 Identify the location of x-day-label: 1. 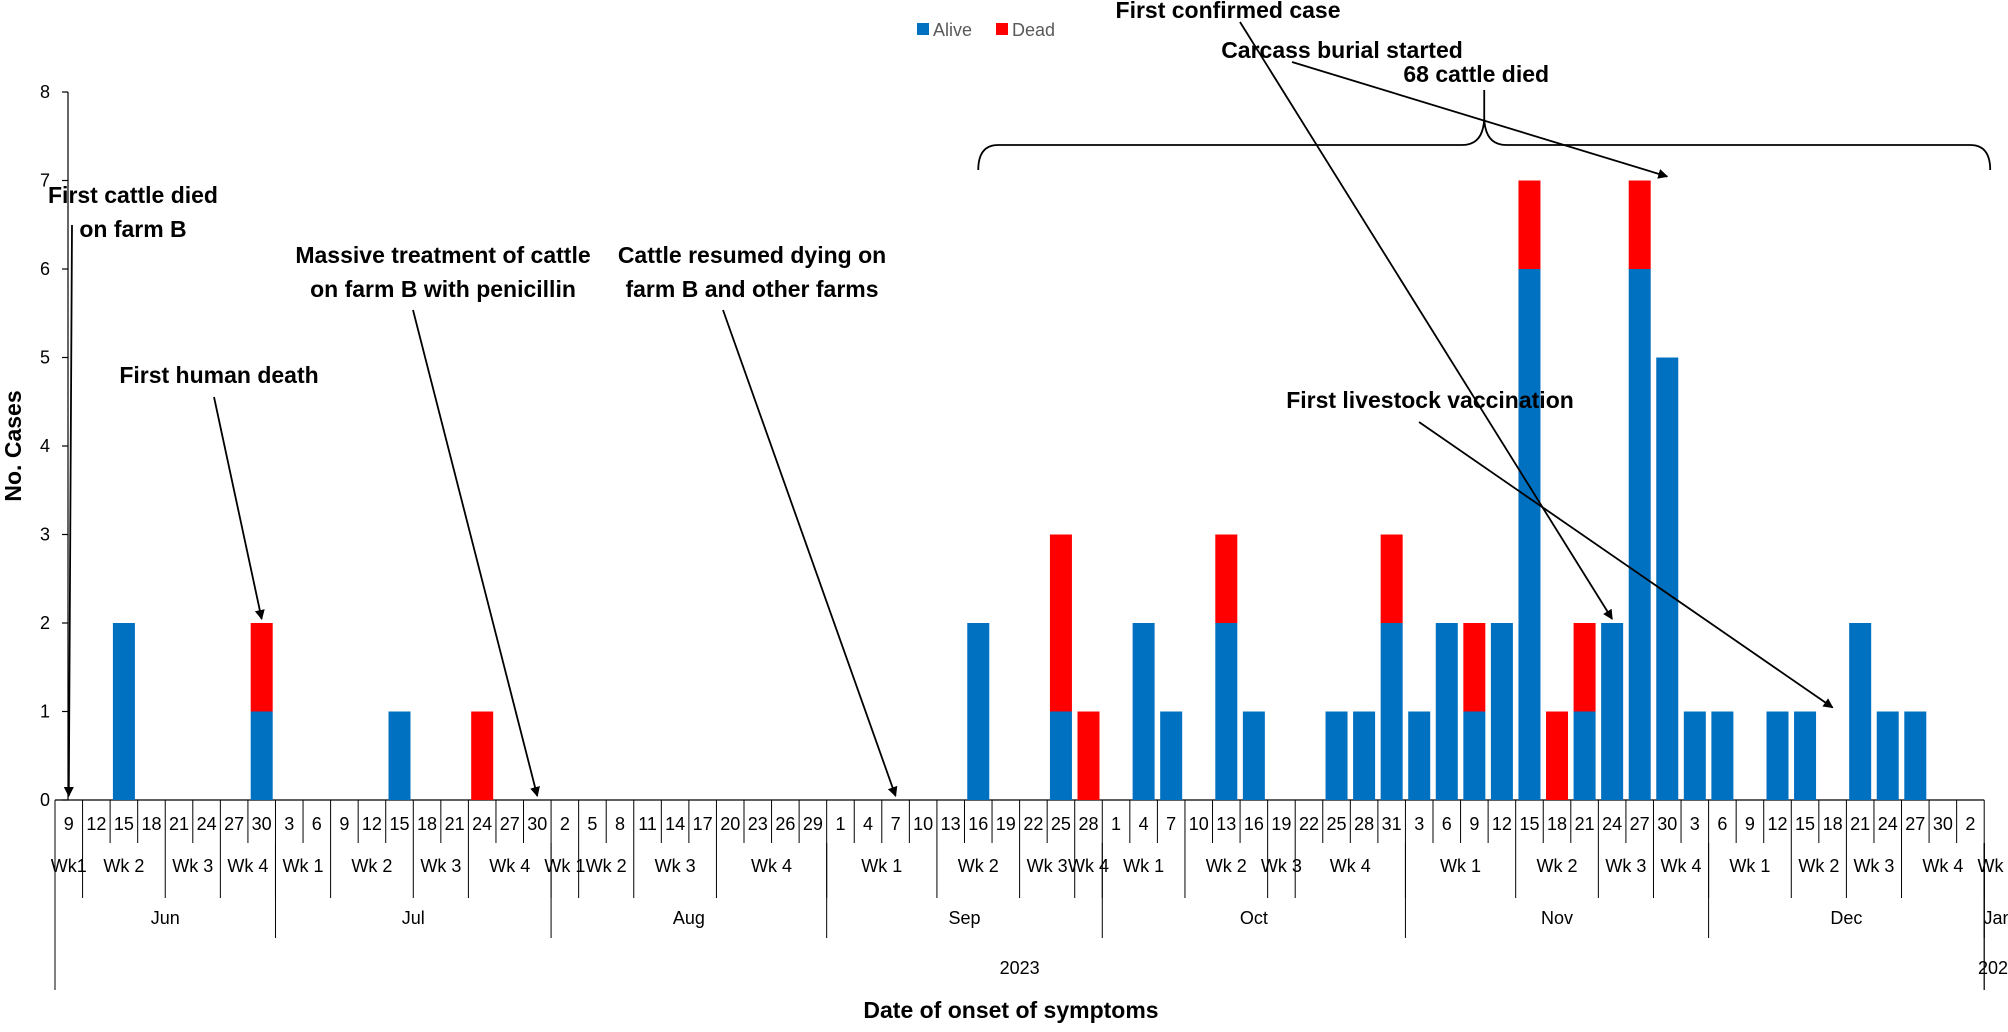
(840, 824).